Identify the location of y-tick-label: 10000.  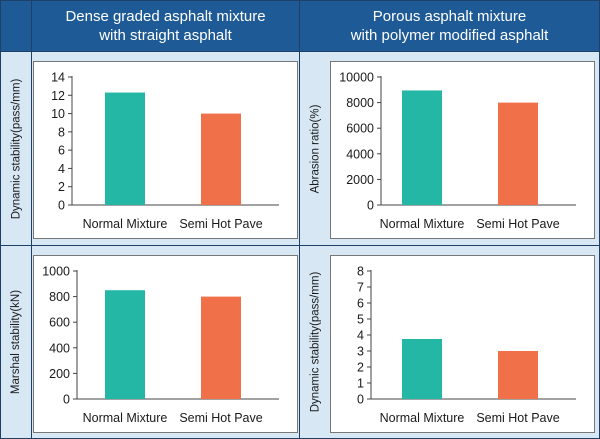
(356, 78).